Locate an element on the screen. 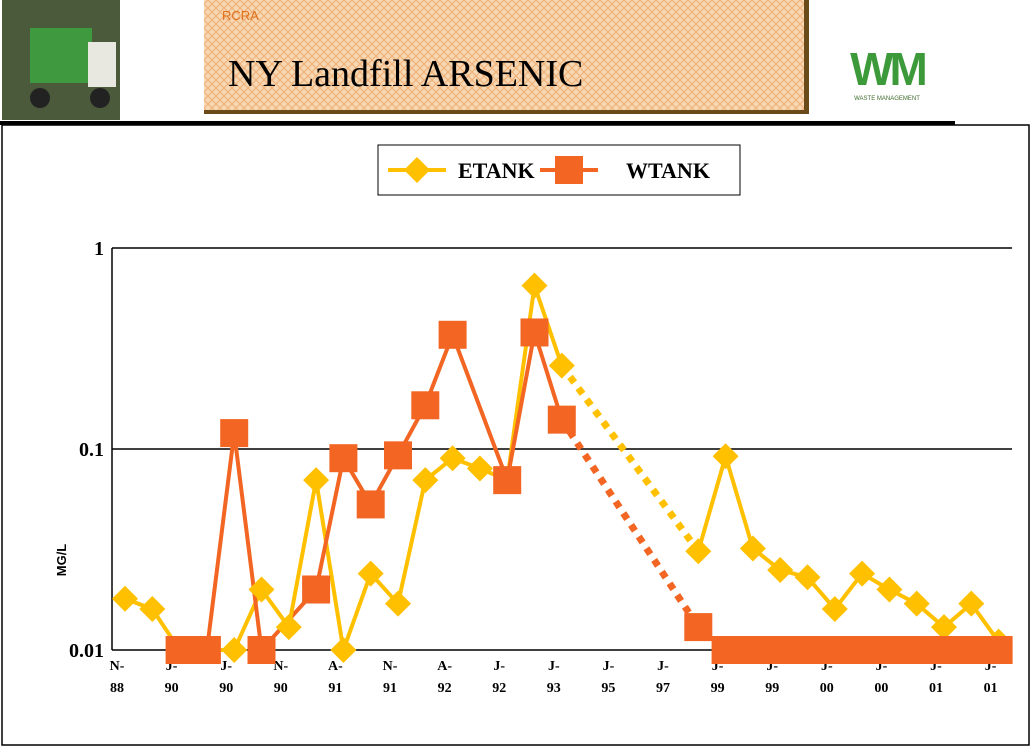  x-tick-label: J-95 is located at coordinates (608, 677).